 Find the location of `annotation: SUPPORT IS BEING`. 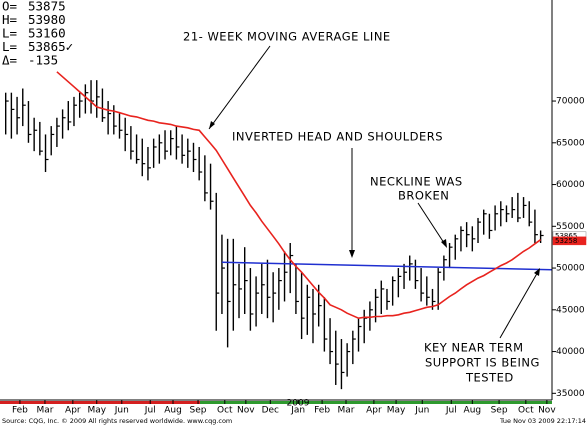

annotation: SUPPORT IS BEING is located at coordinates (482, 363).